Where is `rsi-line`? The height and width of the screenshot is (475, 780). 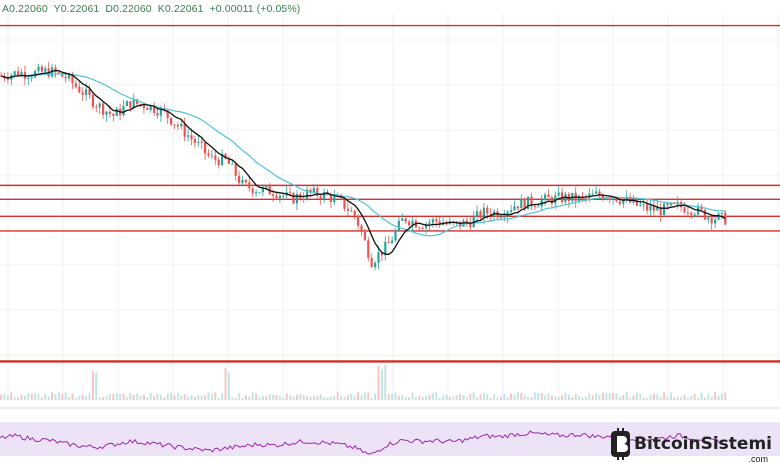 rsi-line is located at coordinates (363, 442).